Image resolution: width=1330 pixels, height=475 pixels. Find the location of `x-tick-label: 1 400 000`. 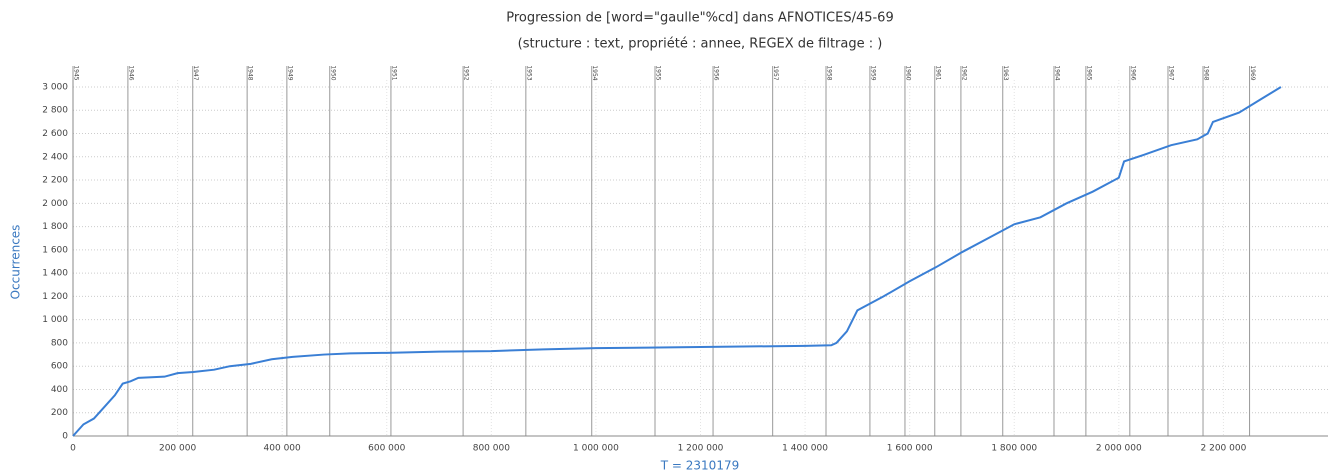

x-tick-label: 1 400 000 is located at coordinates (805, 449).